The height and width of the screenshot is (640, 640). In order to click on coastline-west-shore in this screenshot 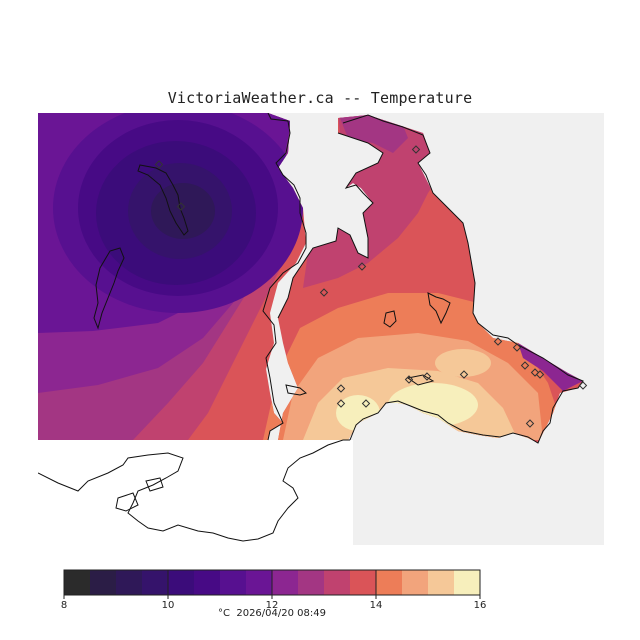, I will do `click(284, 277)`.